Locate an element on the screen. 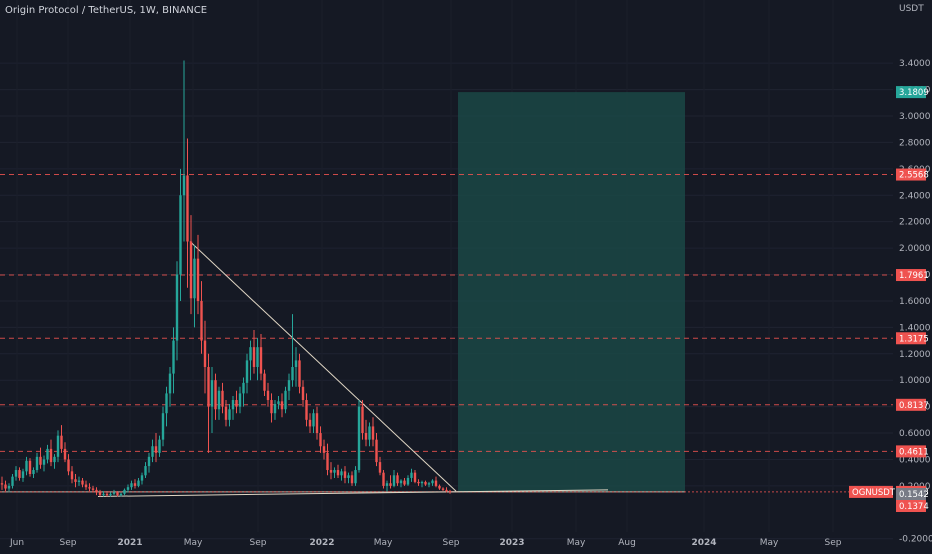  price-tag-label: 0.4611 is located at coordinates (914, 452).